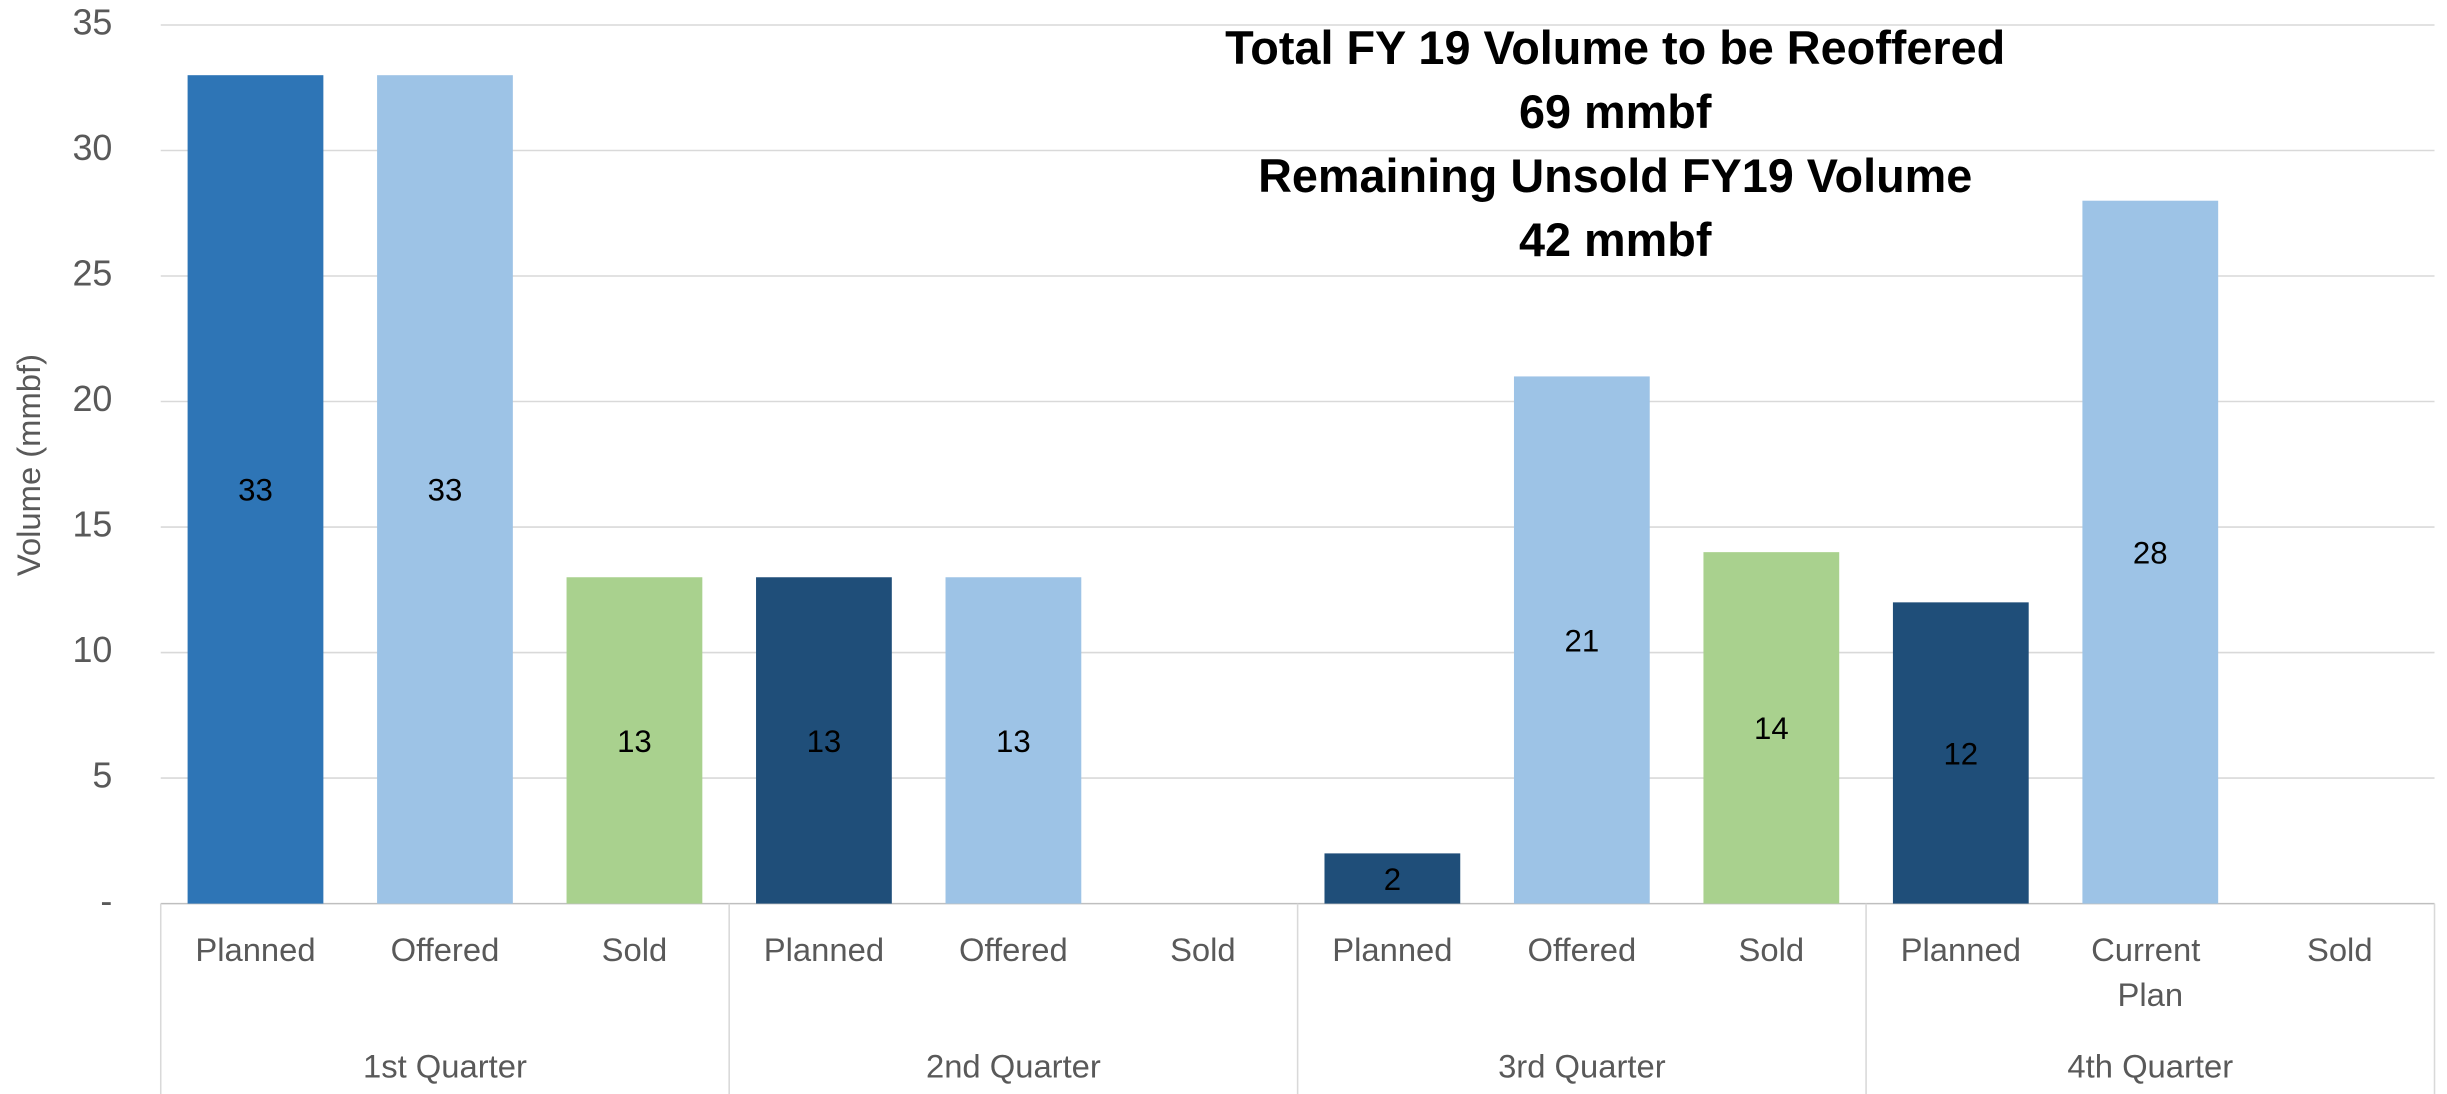 Image resolution: width=2447 pixels, height=1094 pixels. I want to click on y-tick-label: 10, so click(92, 650).